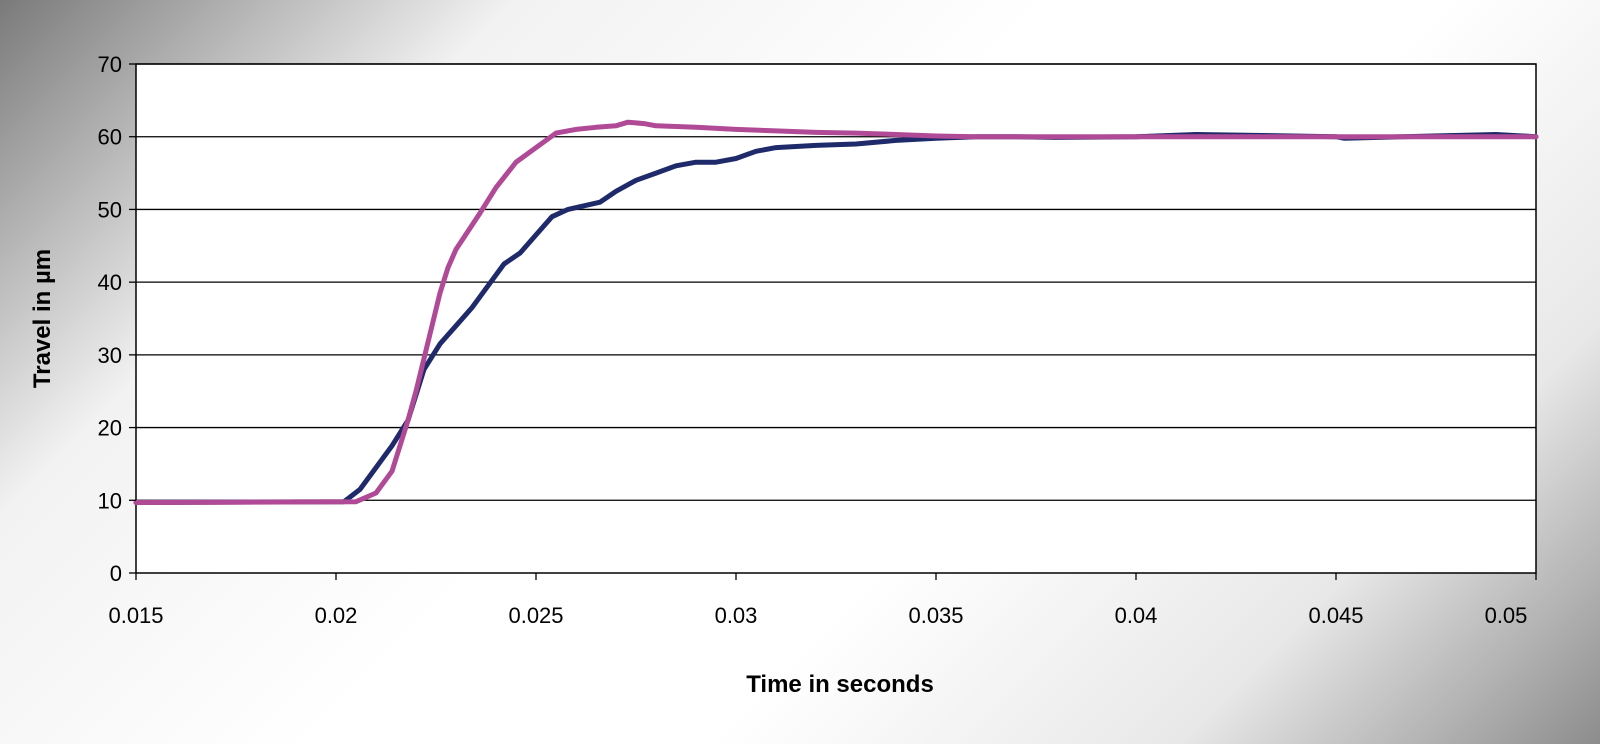 This screenshot has height=744, width=1600. Describe the element at coordinates (1136, 615) in the screenshot. I see `x-tick-label: 0.04` at that location.